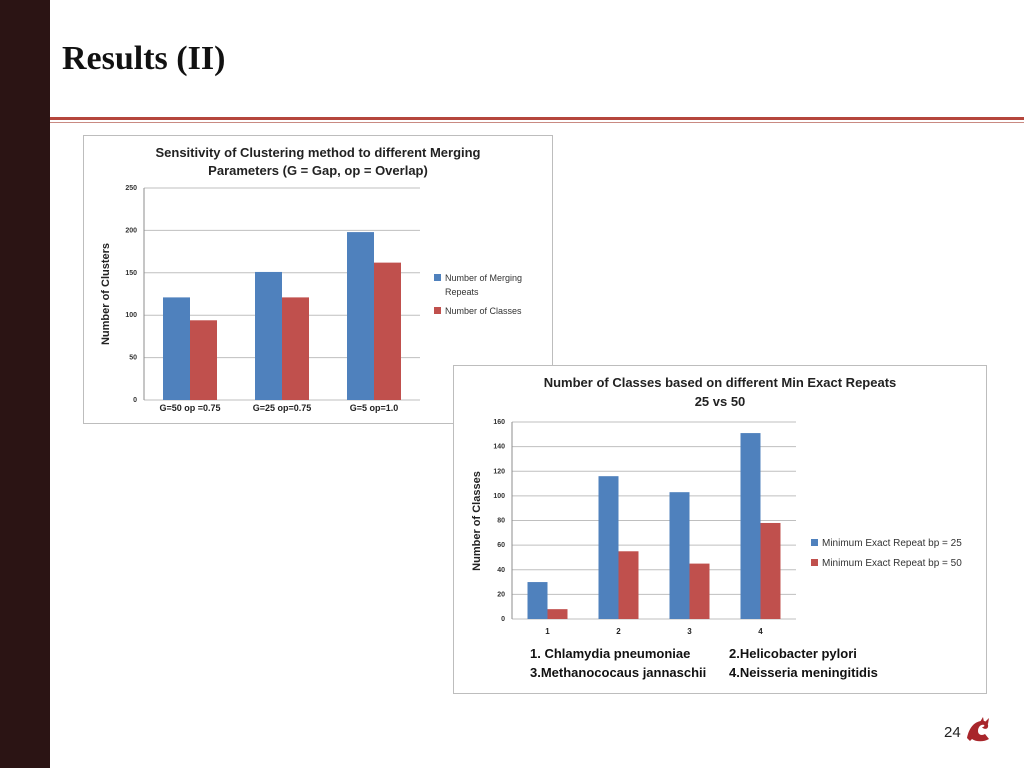  What do you see at coordinates (133, 358) in the screenshot?
I see `y-tick-label: 50` at bounding box center [133, 358].